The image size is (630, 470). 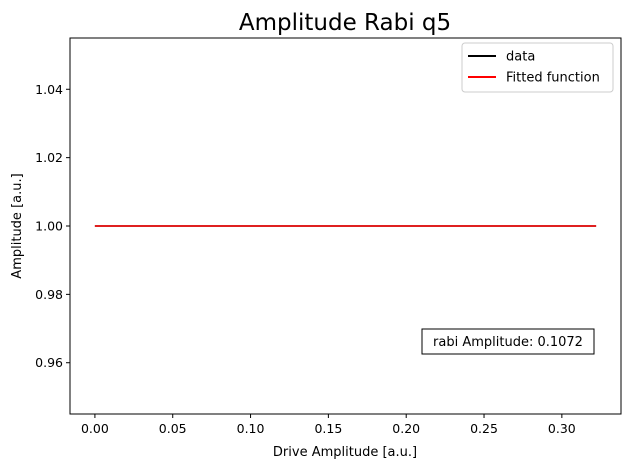 What do you see at coordinates (95, 428) in the screenshot?
I see `x-tick-label: 0.00` at bounding box center [95, 428].